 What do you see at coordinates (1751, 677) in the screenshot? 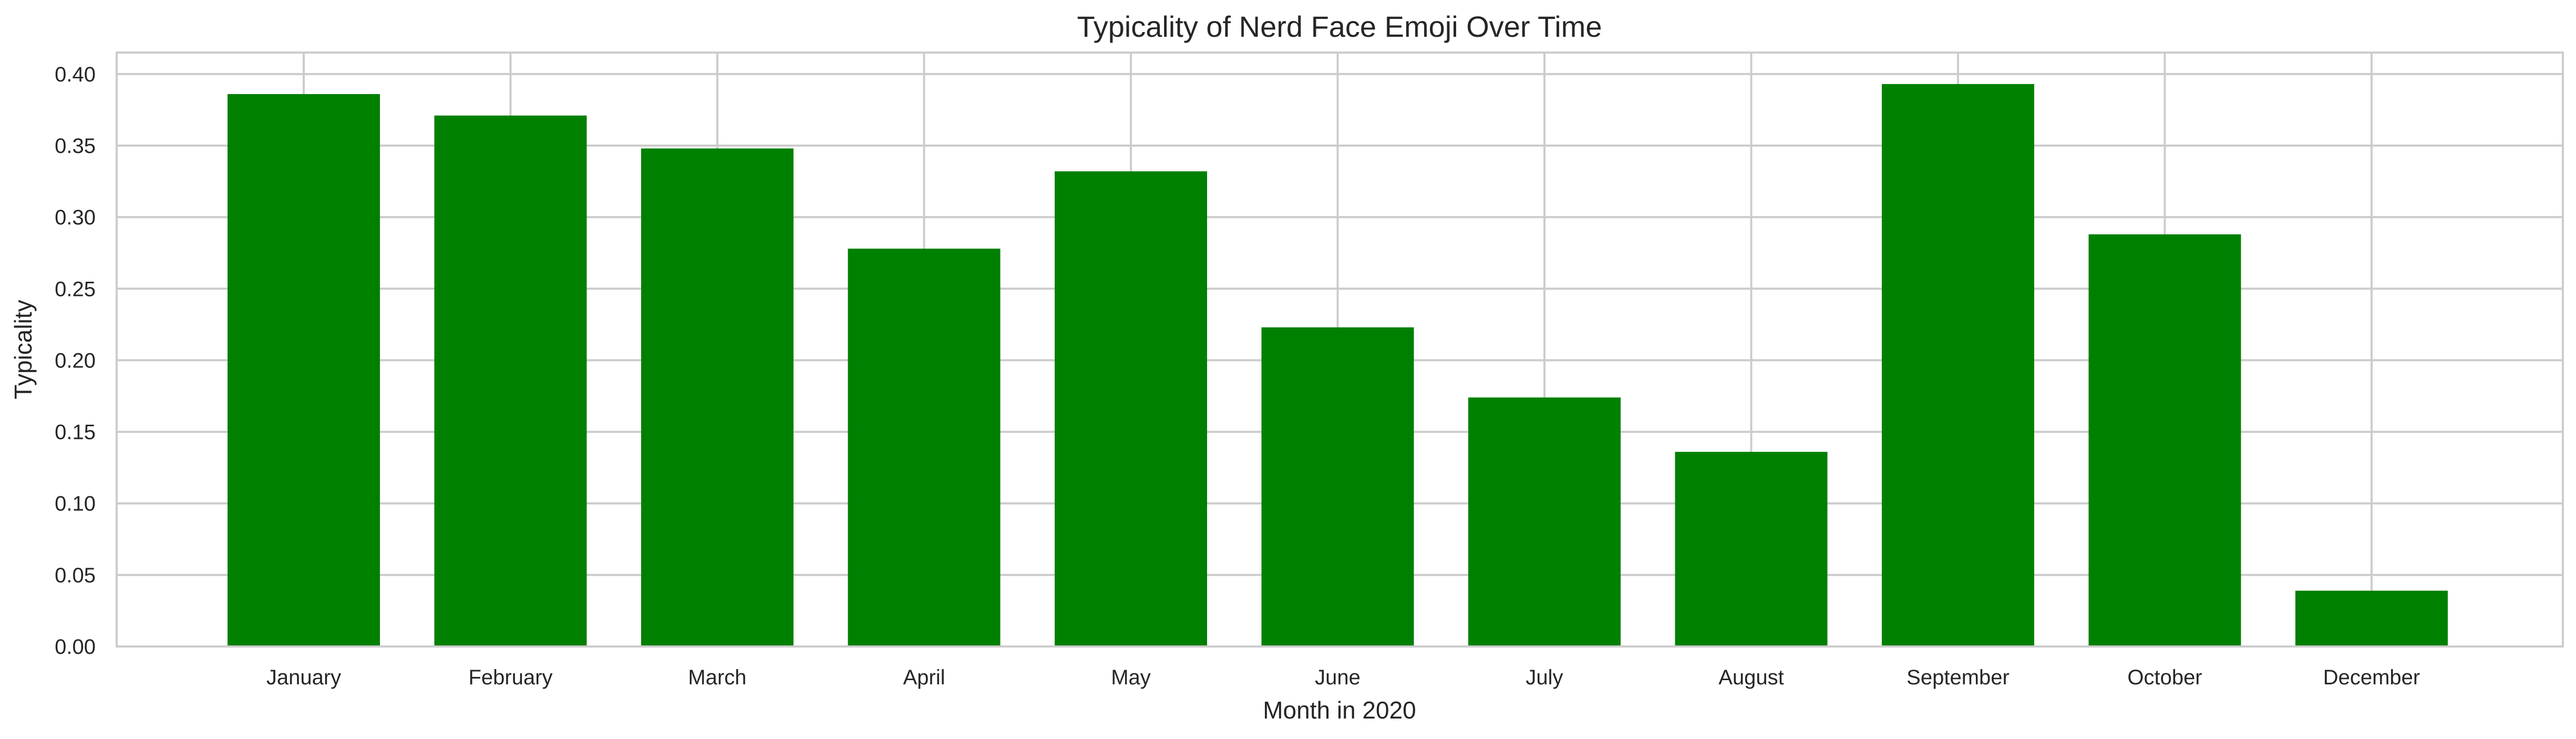
I see `x-tick-label-august: August` at bounding box center [1751, 677].